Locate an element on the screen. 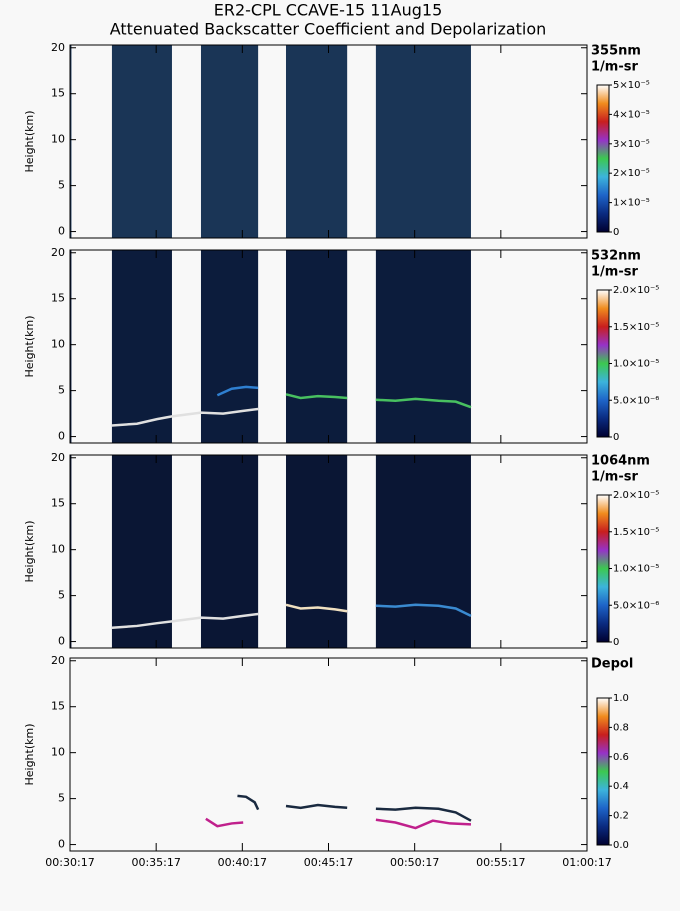  panel-label: Depol is located at coordinates (612, 664).